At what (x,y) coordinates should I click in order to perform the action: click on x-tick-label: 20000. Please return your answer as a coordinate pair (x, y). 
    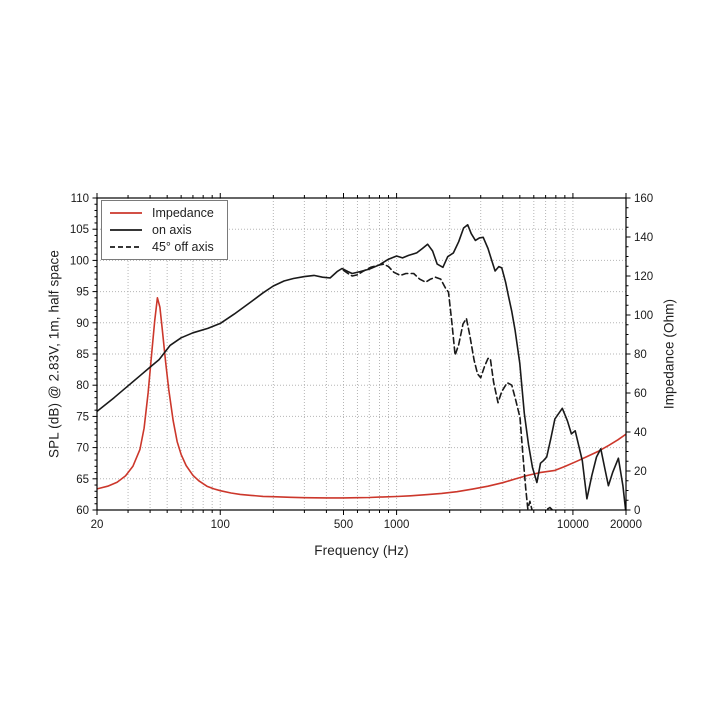
    Looking at the image, I should click on (626, 525).